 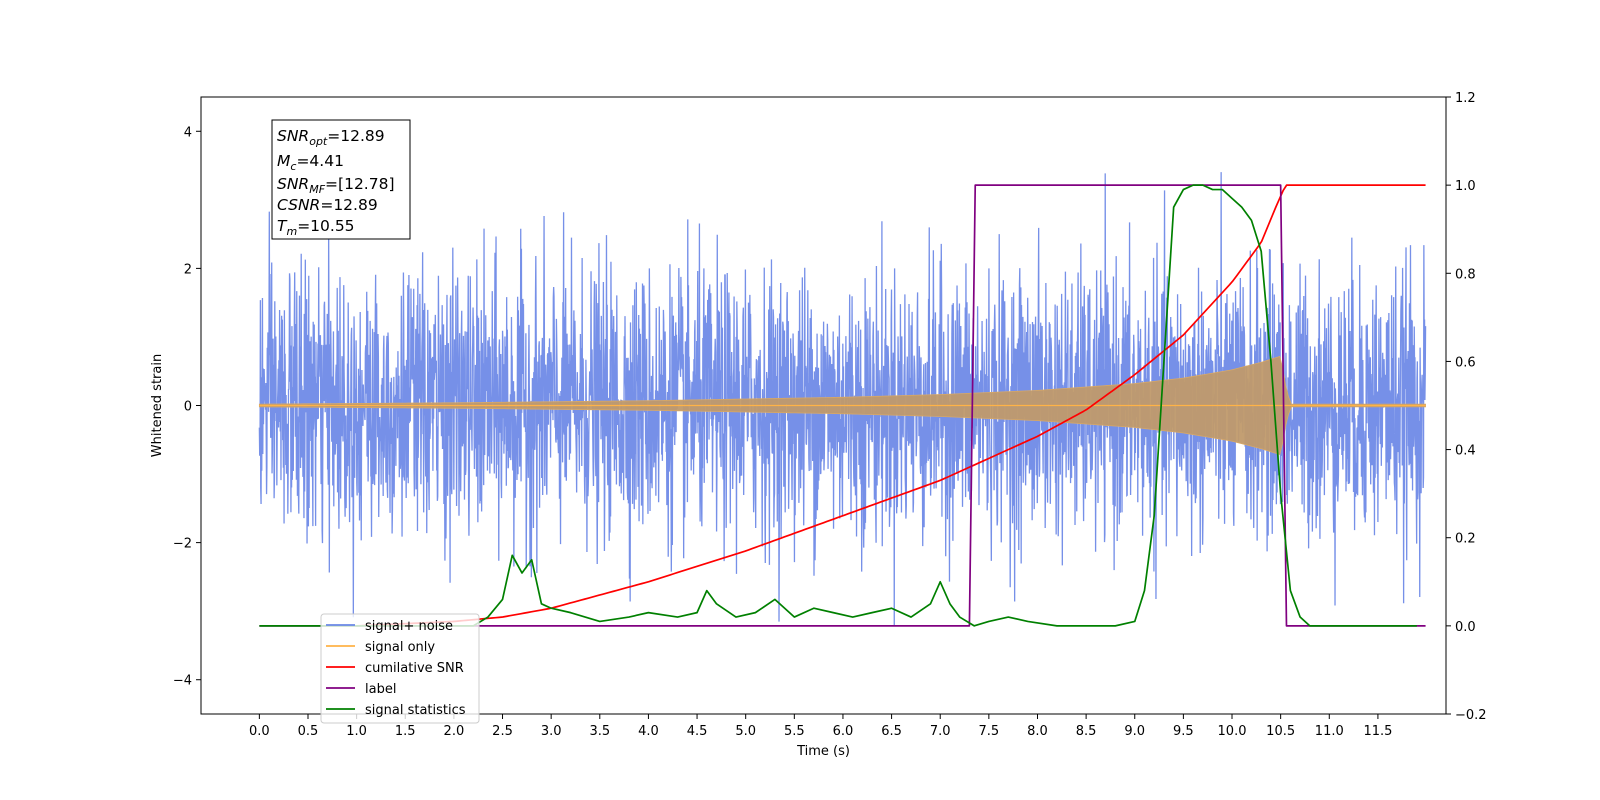 I want to click on x-tick-label: 1.0, so click(x=356, y=731).